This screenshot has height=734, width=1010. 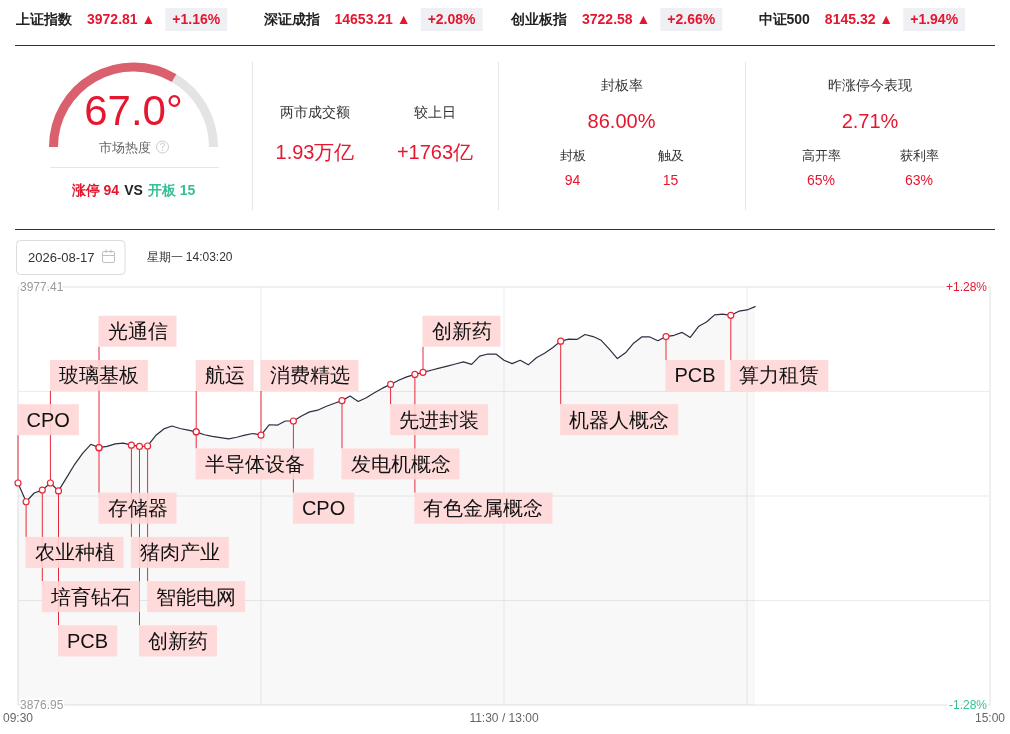 I want to click on x-tick-label: 15:00, so click(x=990, y=718).